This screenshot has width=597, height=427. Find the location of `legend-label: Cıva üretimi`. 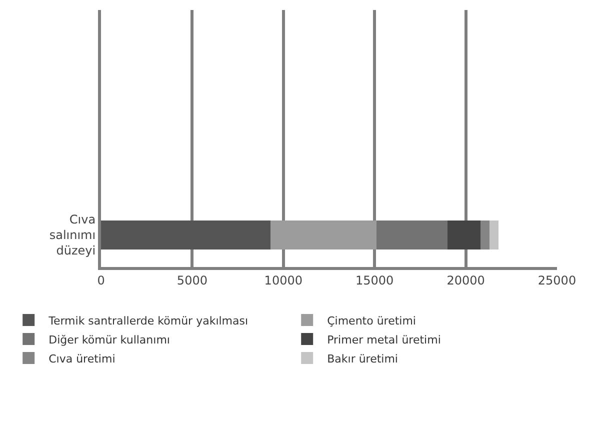

legend-label: Cıva üretimi is located at coordinates (82, 359).